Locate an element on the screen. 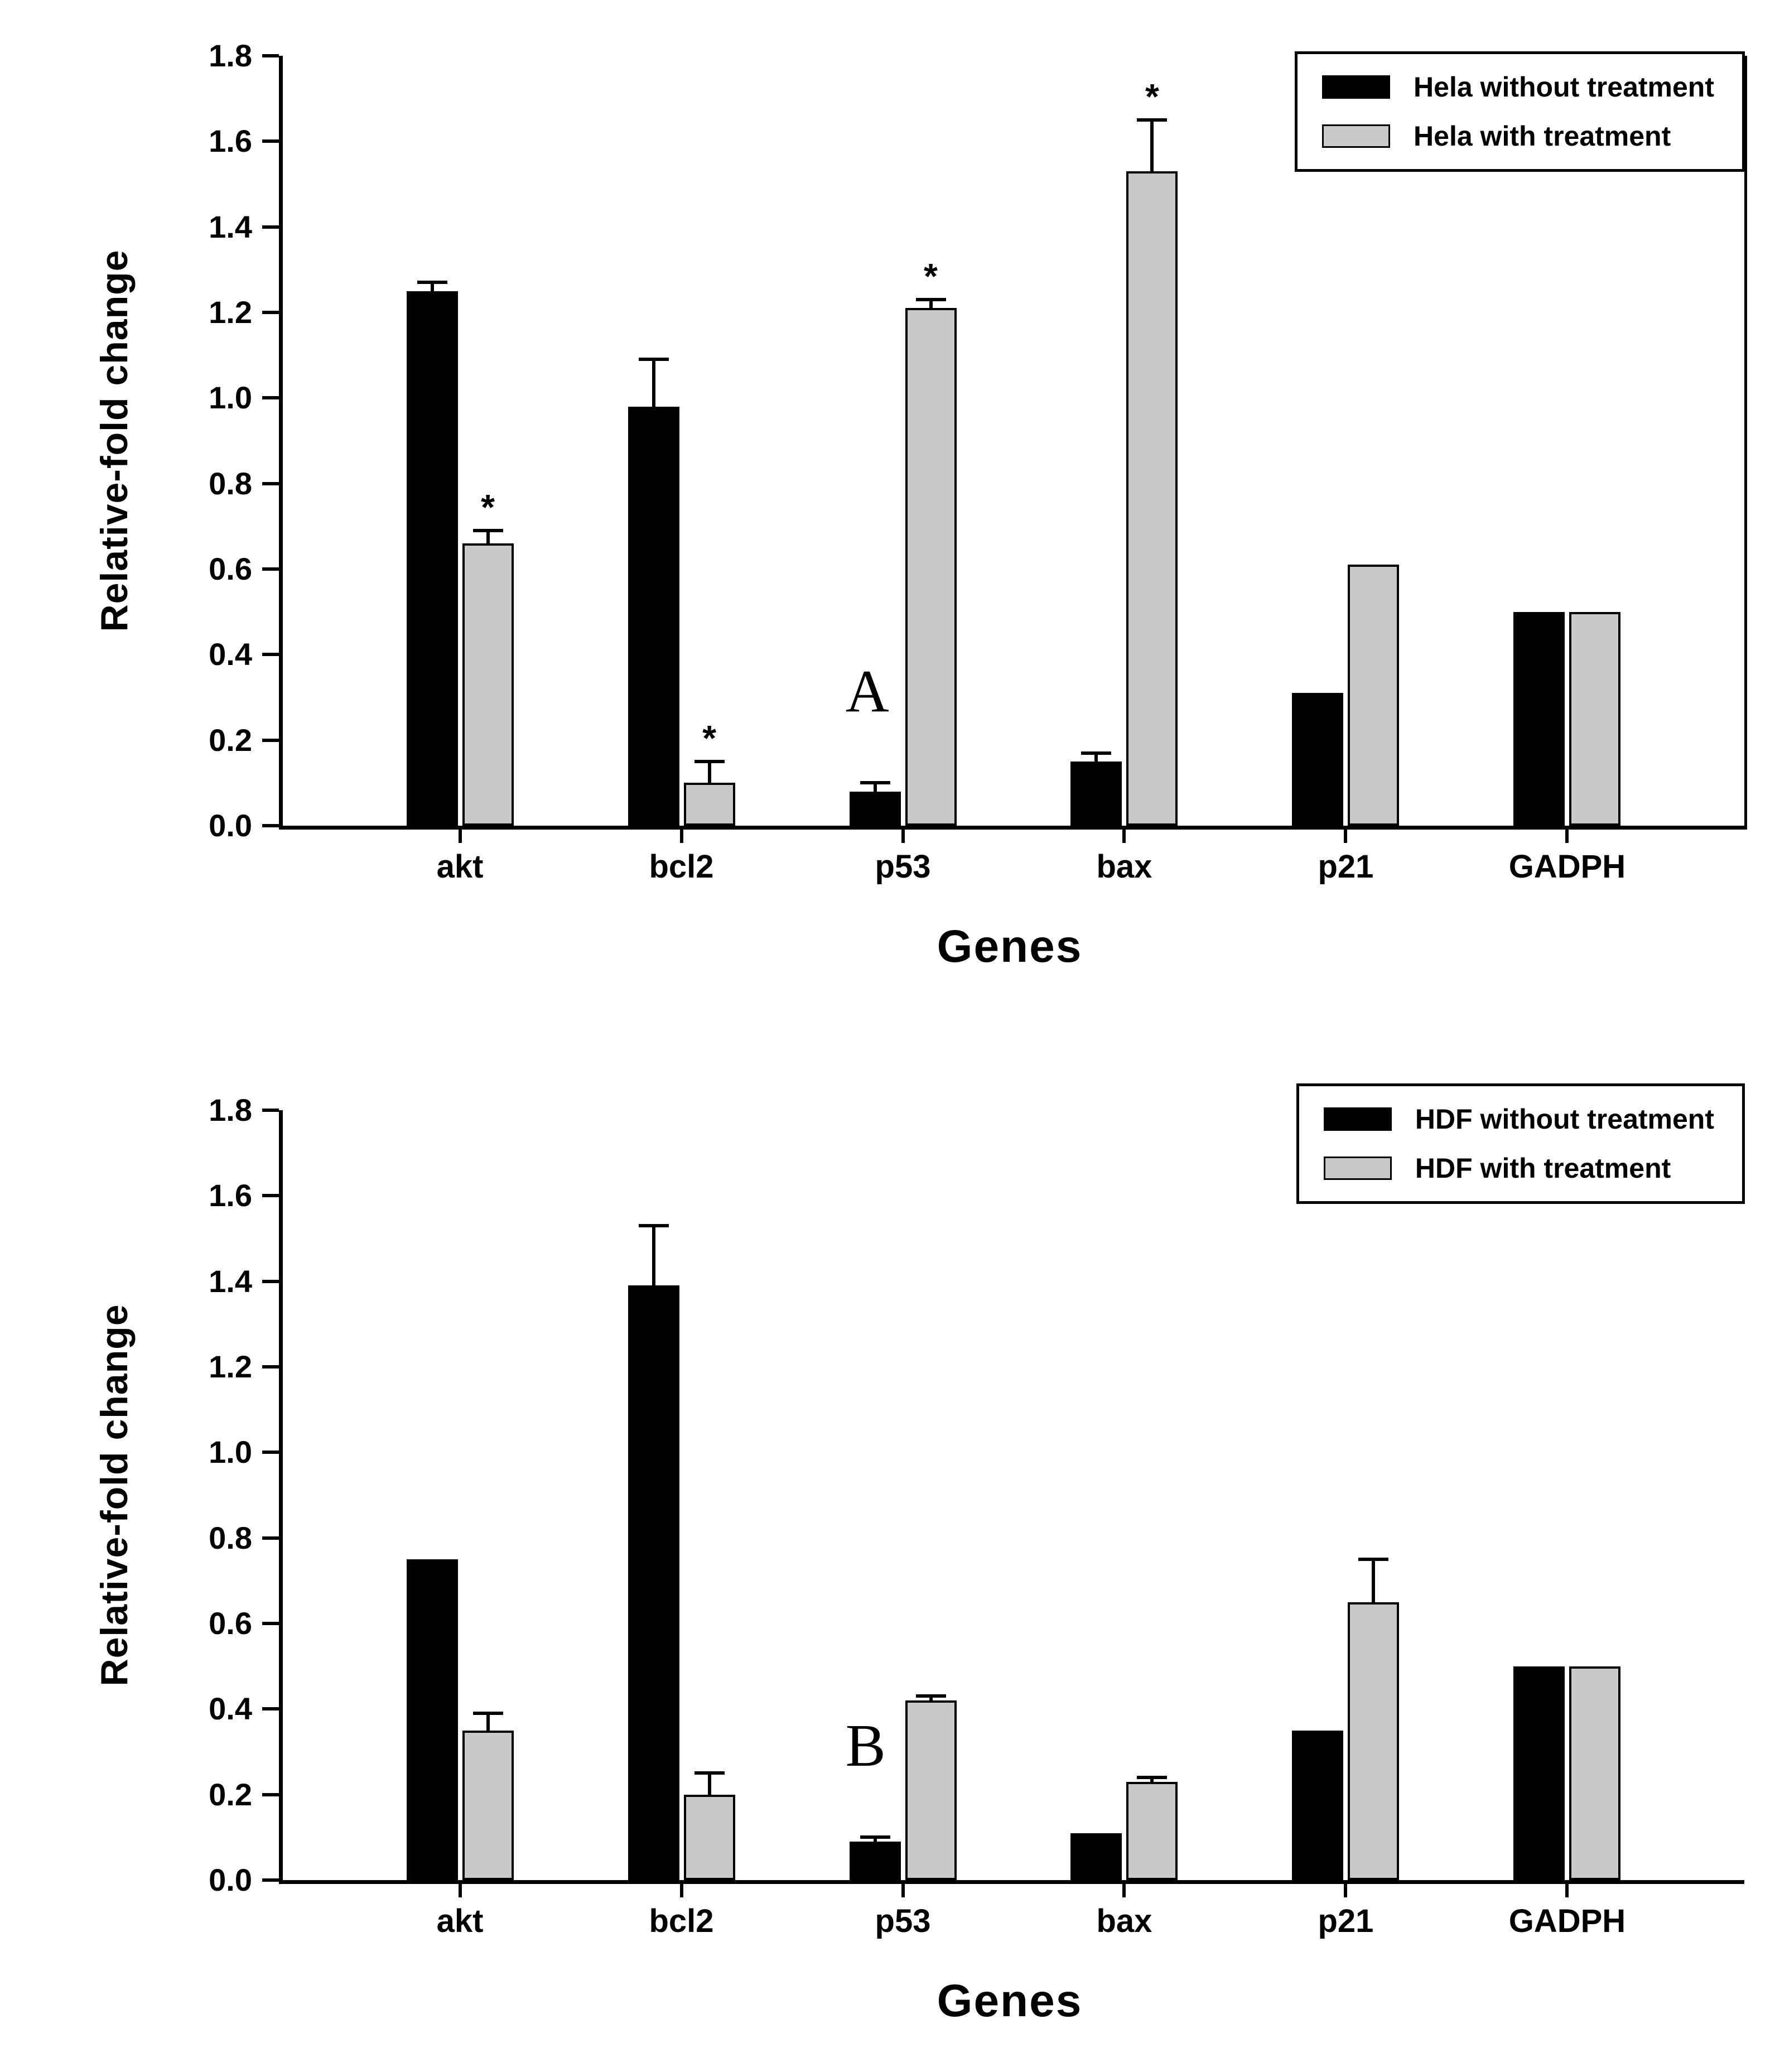  bar-p53-untreated is located at coordinates (875, 808).